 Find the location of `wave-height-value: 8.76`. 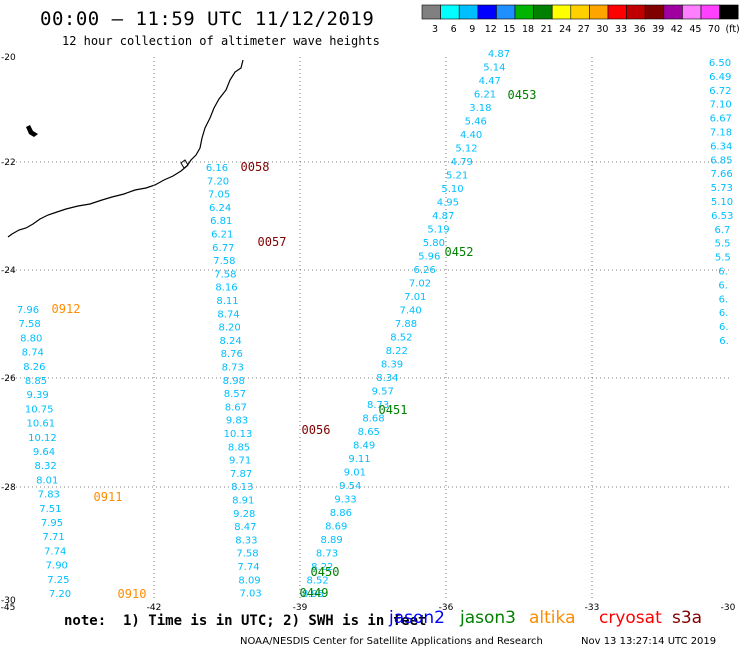

wave-height-value: 8.76 is located at coordinates (232, 354).